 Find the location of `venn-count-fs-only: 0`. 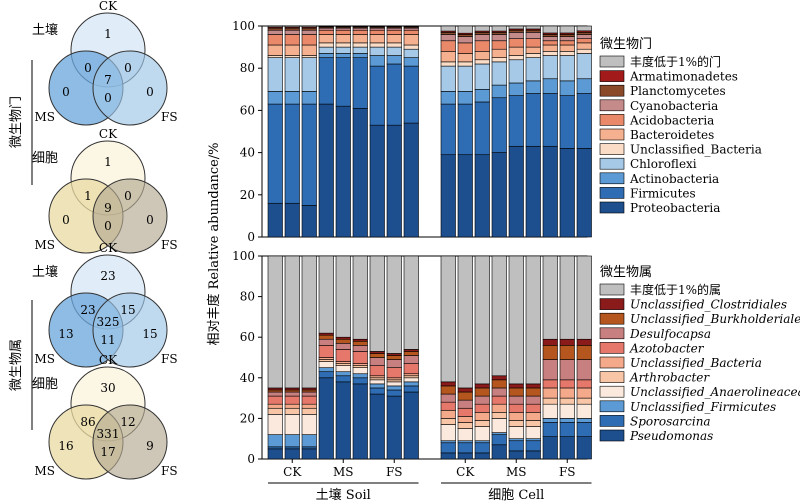

venn-count-fs-only: 0 is located at coordinates (150, 220).